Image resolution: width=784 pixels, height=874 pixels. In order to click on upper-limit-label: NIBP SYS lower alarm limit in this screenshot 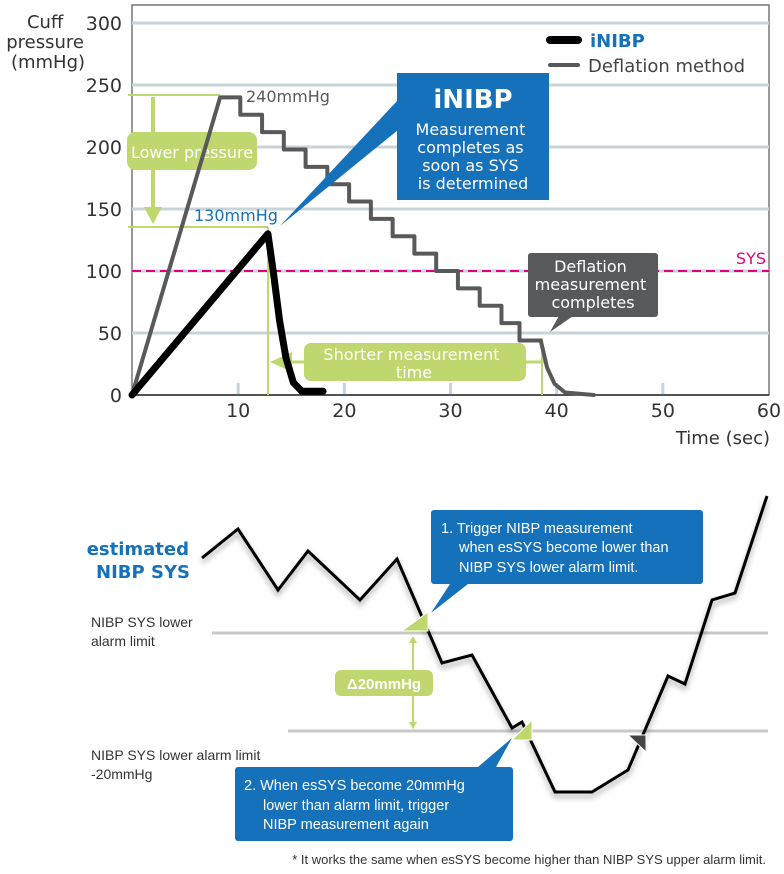, I will do `click(144, 631)`.